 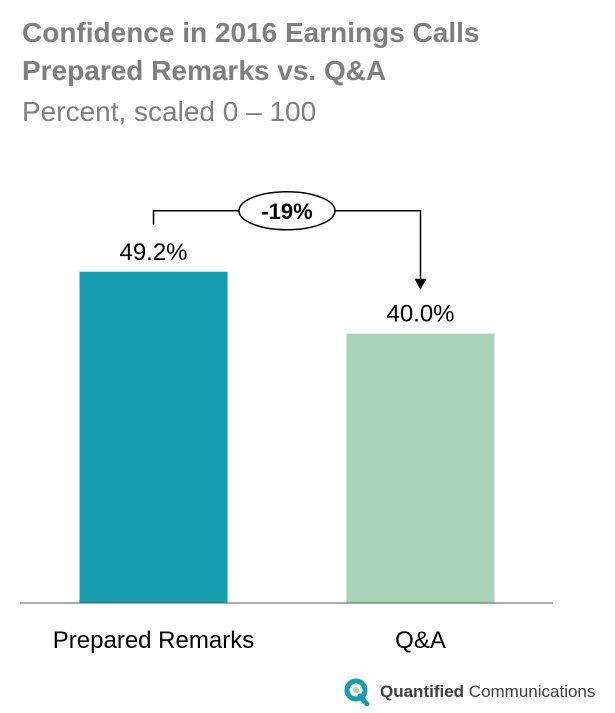 What do you see at coordinates (153, 640) in the screenshot?
I see `category-label-1: Prepared Remarks` at bounding box center [153, 640].